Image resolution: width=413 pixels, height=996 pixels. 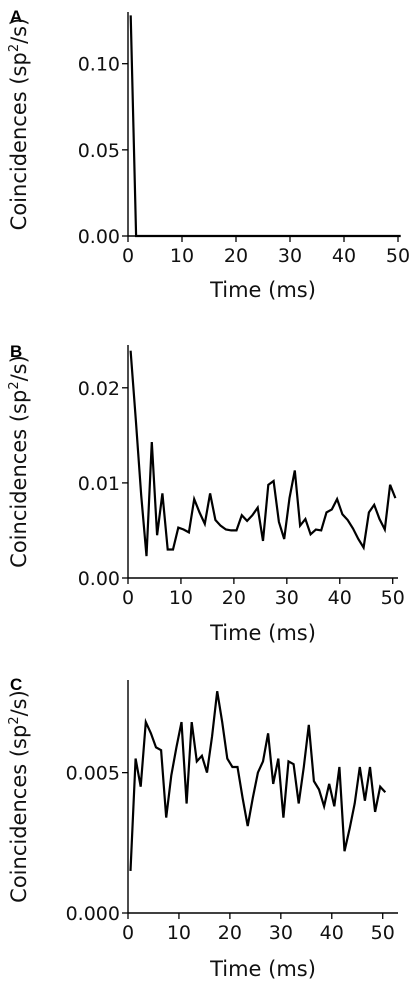 What do you see at coordinates (99, 65) in the screenshot?
I see `y-tick-label: 0.10` at bounding box center [99, 65].